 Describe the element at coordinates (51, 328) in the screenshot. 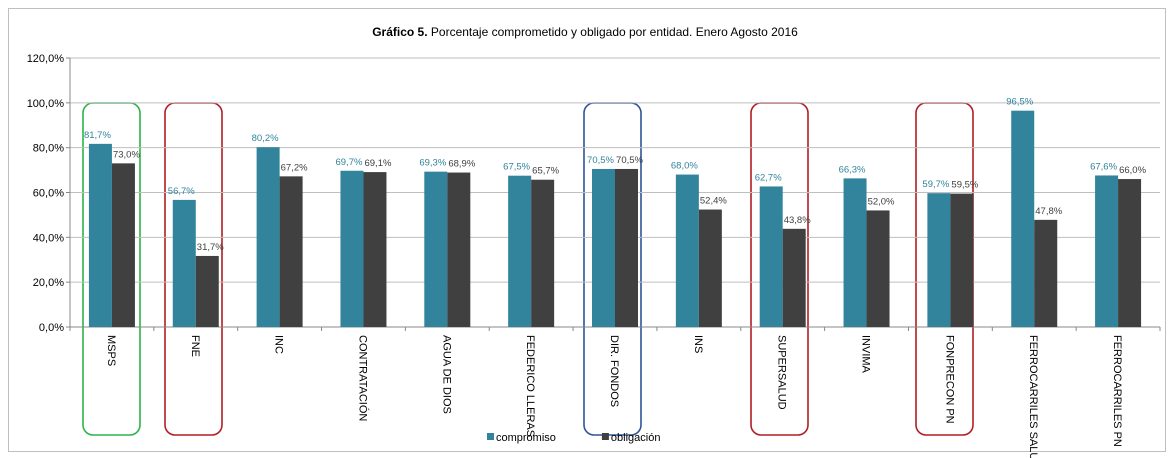

I see `y-tick-label: 0,0%` at that location.